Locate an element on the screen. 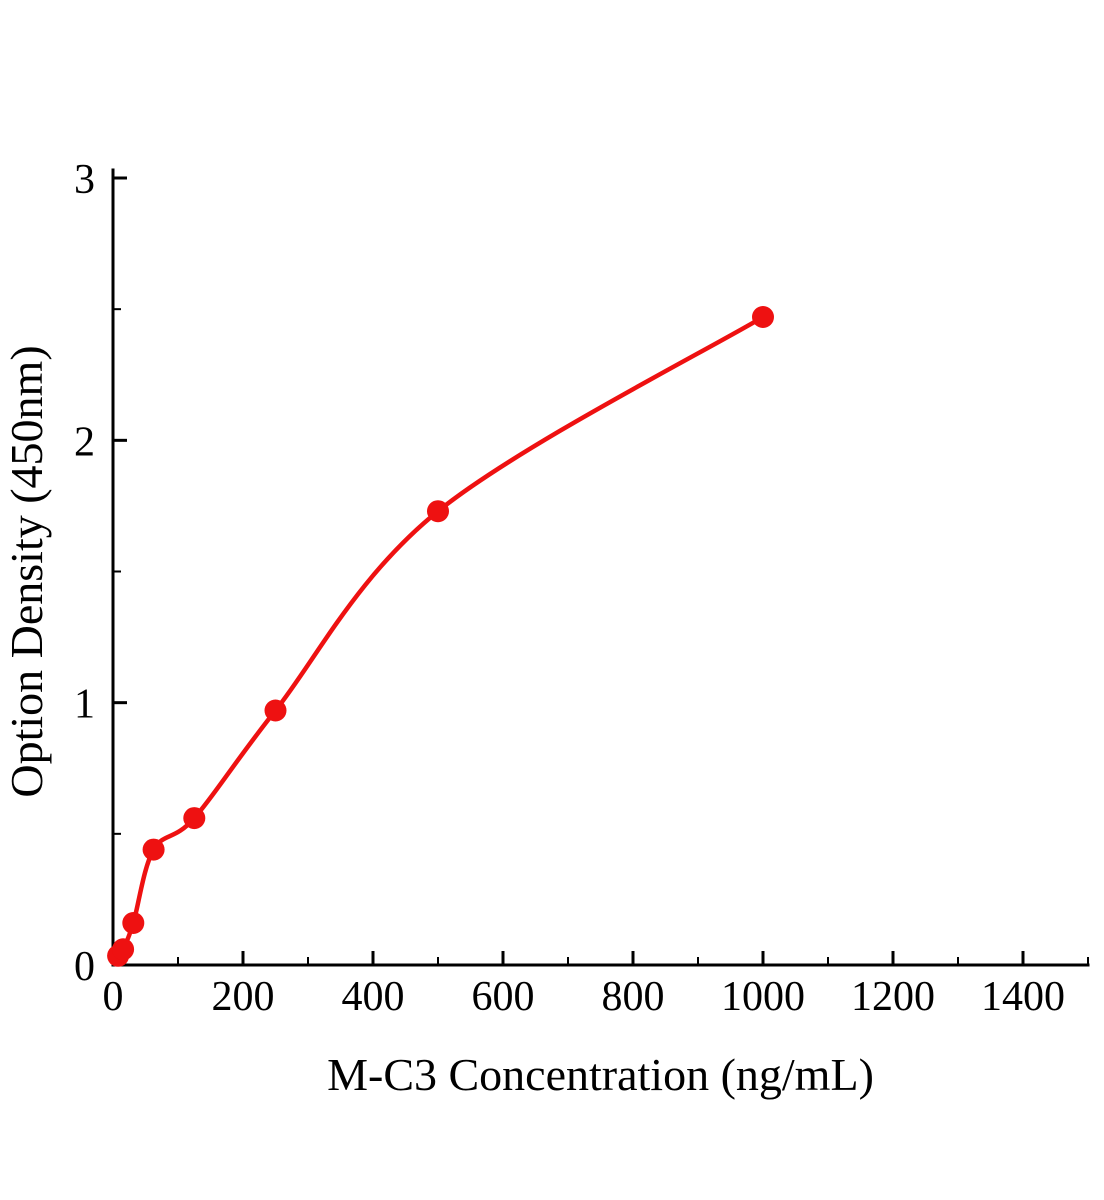 This screenshot has width=1104, height=1200. y-axis-title: Option Density (450nm) is located at coordinates (26, 571).